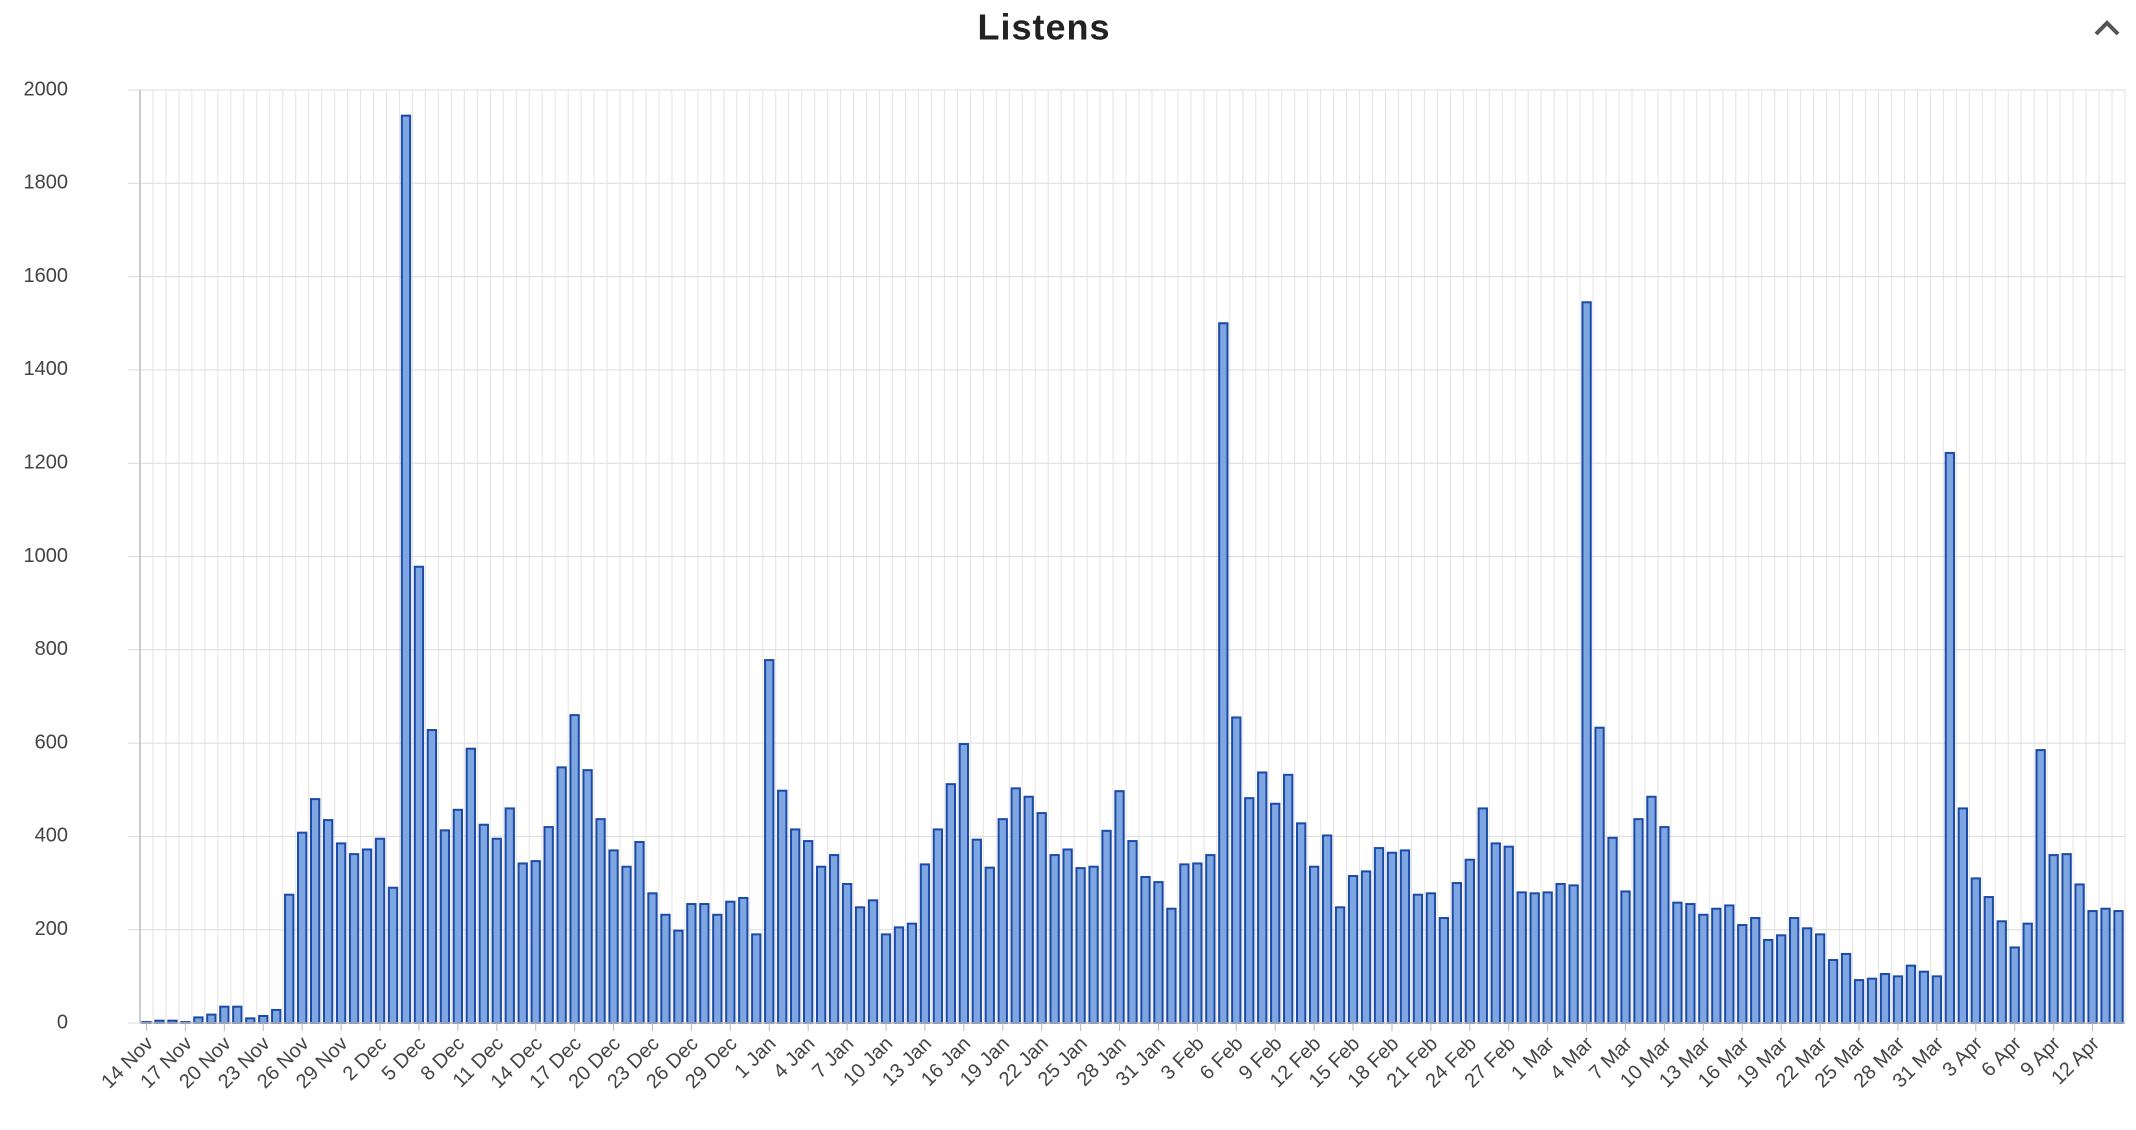 This screenshot has height=1130, width=2136. What do you see at coordinates (51, 929) in the screenshot?
I see `y-tick-label: 200` at bounding box center [51, 929].